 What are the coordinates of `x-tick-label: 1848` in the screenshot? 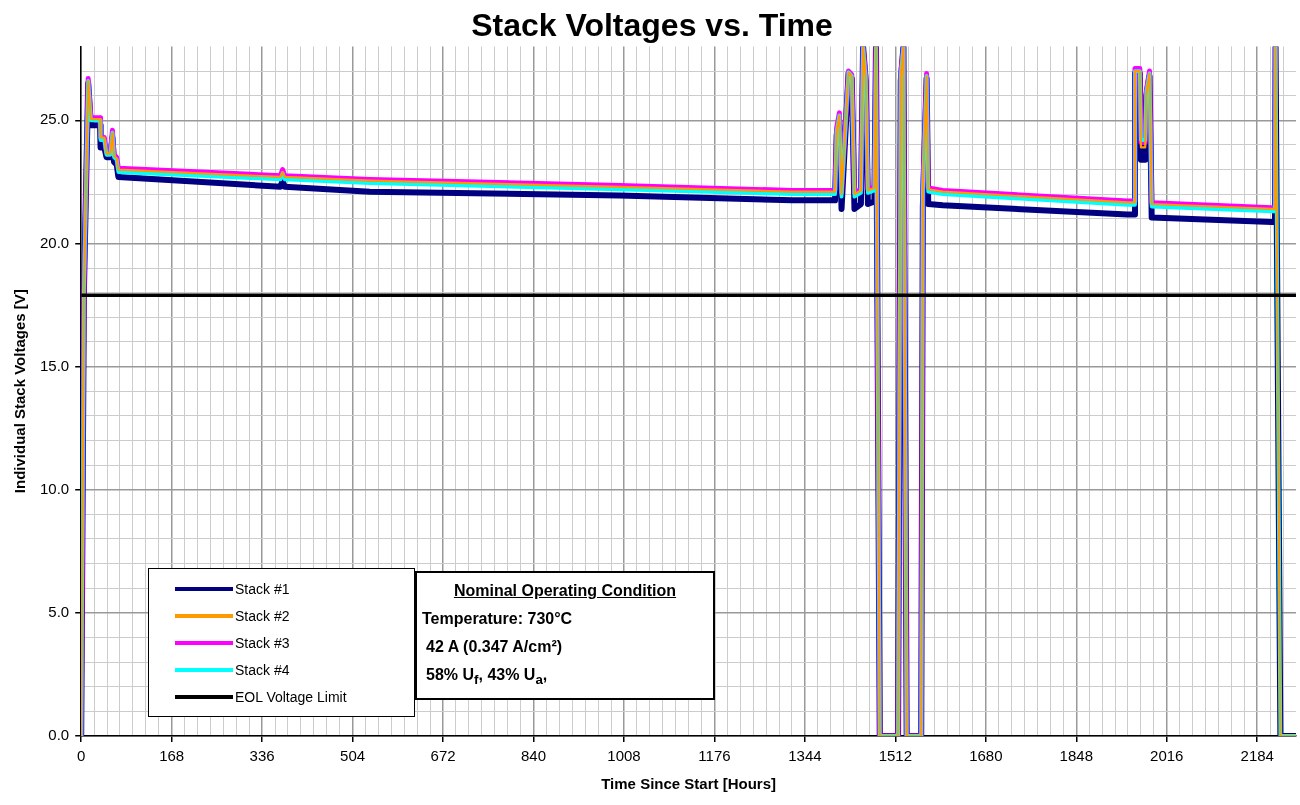 It's located at (1076, 756).